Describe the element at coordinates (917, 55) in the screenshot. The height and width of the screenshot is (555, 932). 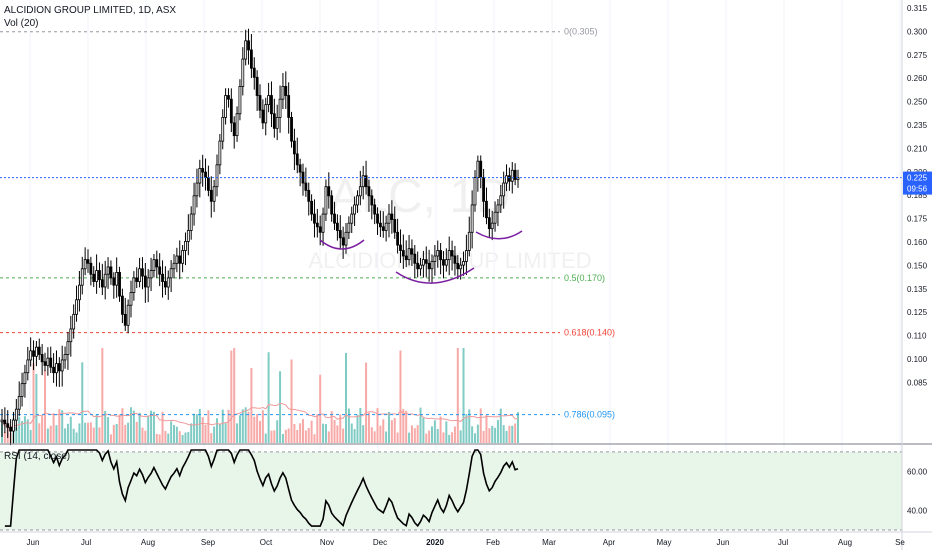
I see `price-tick-label: 0.275` at that location.